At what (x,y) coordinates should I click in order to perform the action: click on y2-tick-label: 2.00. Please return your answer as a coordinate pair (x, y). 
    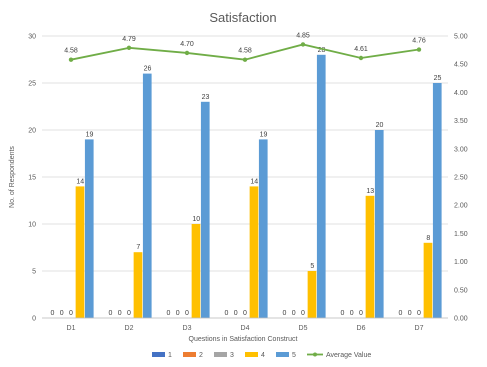
    Looking at the image, I should click on (461, 206).